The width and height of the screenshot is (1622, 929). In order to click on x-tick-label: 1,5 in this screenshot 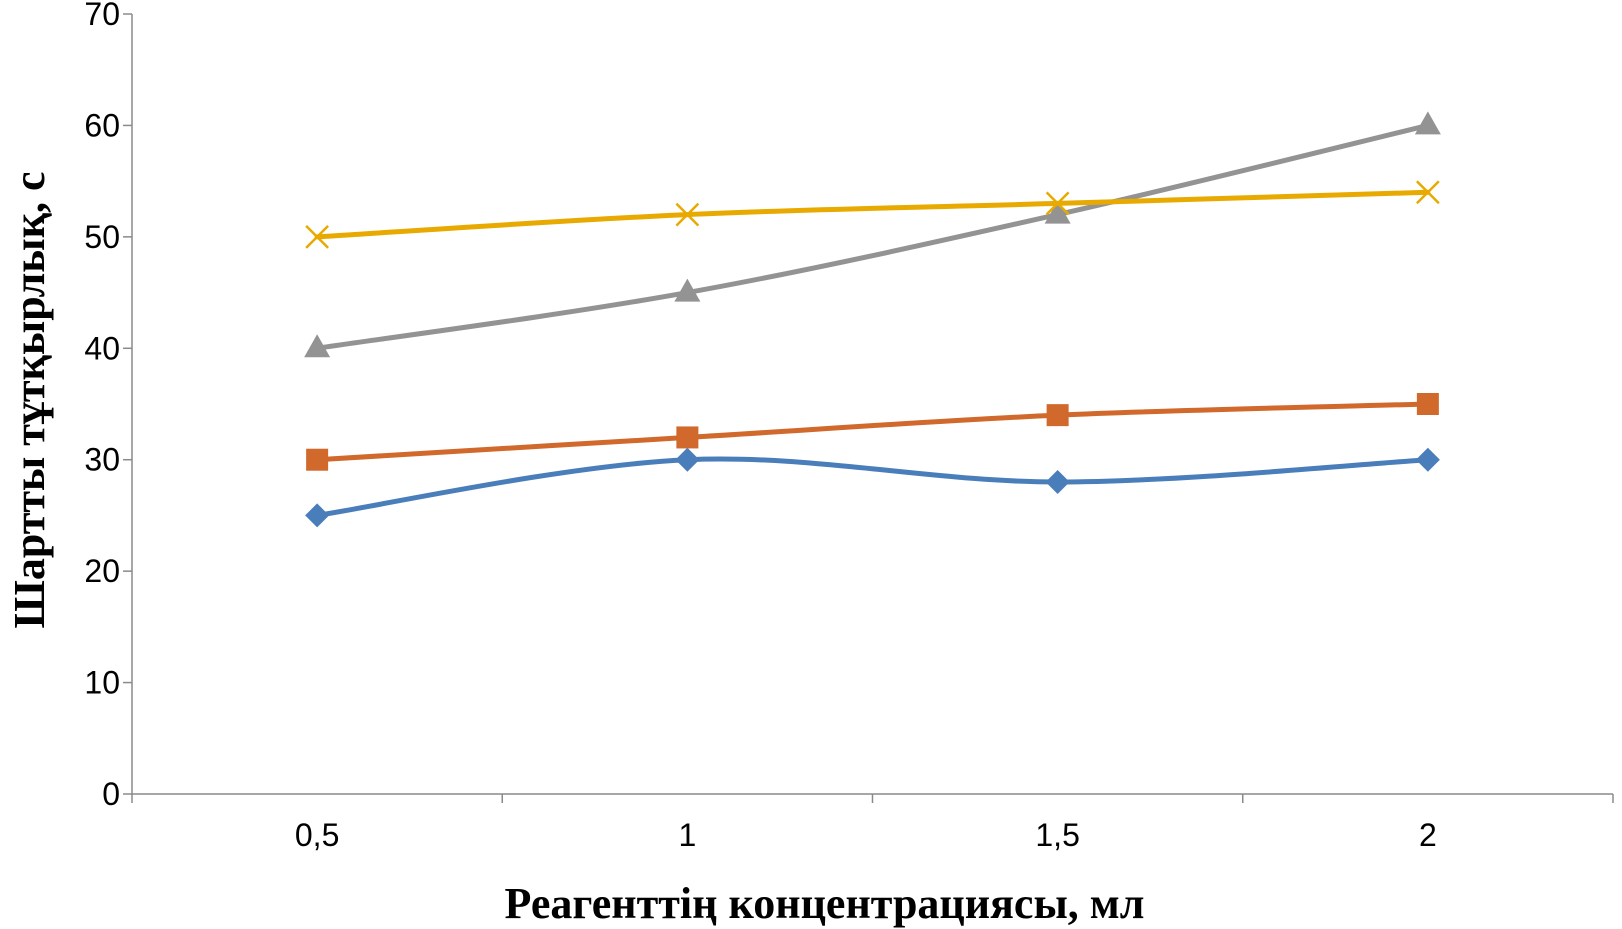, I will do `click(1057, 835)`.